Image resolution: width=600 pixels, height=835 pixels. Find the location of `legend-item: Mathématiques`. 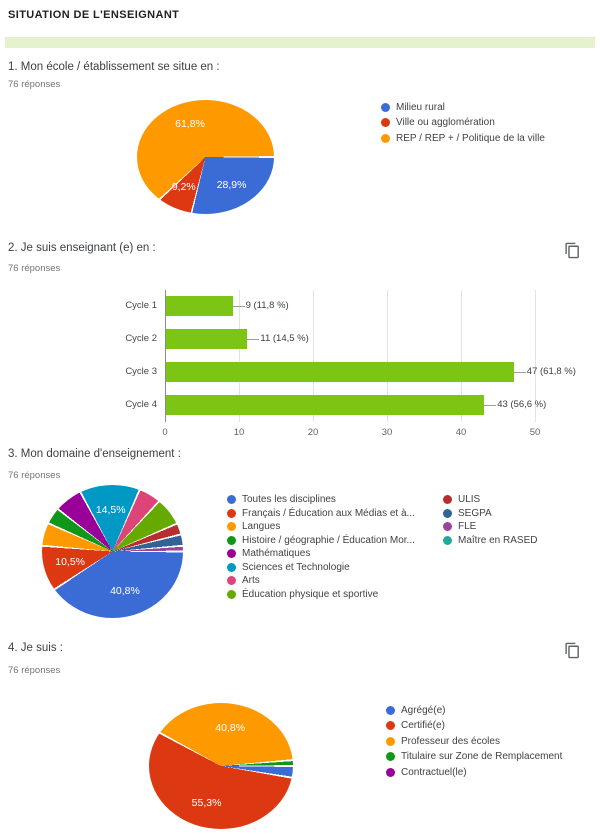

legend-item: Mathématiques is located at coordinates (321, 555).